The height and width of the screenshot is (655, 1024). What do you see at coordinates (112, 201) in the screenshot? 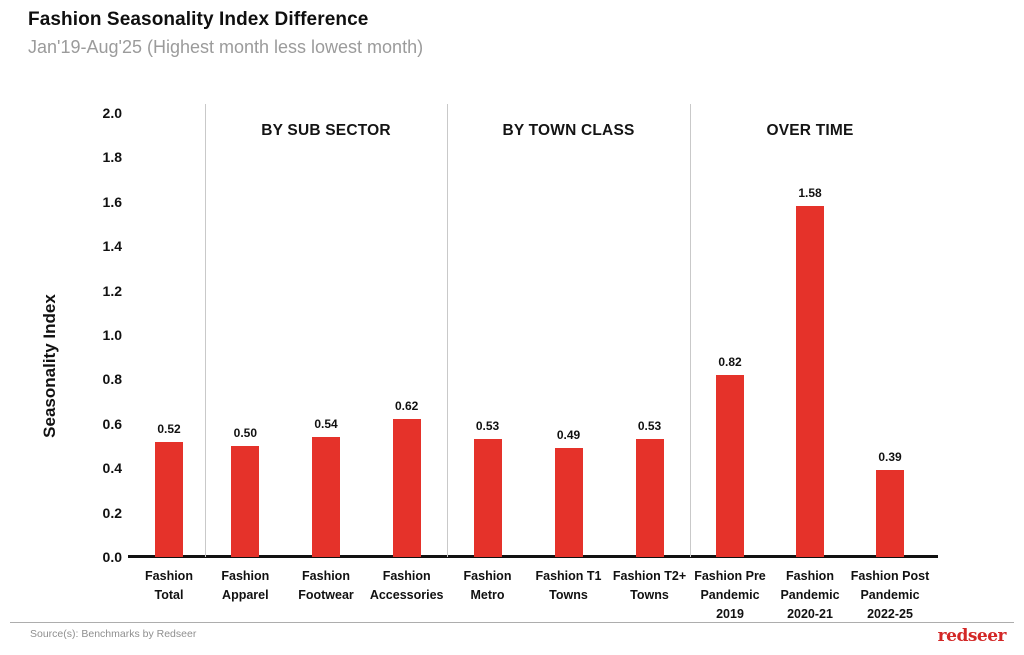
I see `y-tick-label: 1.6` at bounding box center [112, 201].